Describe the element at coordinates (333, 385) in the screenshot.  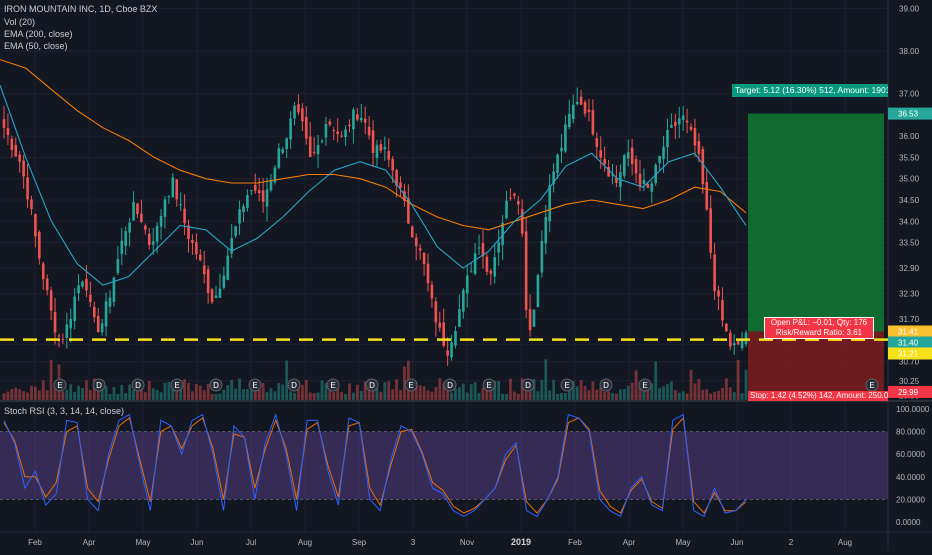
I see `earnings-marker` at that location.